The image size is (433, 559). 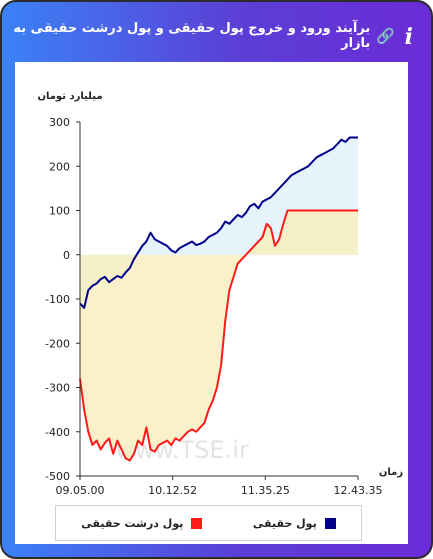 What do you see at coordinates (59, 122) in the screenshot?
I see `y-tick-label: 300` at bounding box center [59, 122].